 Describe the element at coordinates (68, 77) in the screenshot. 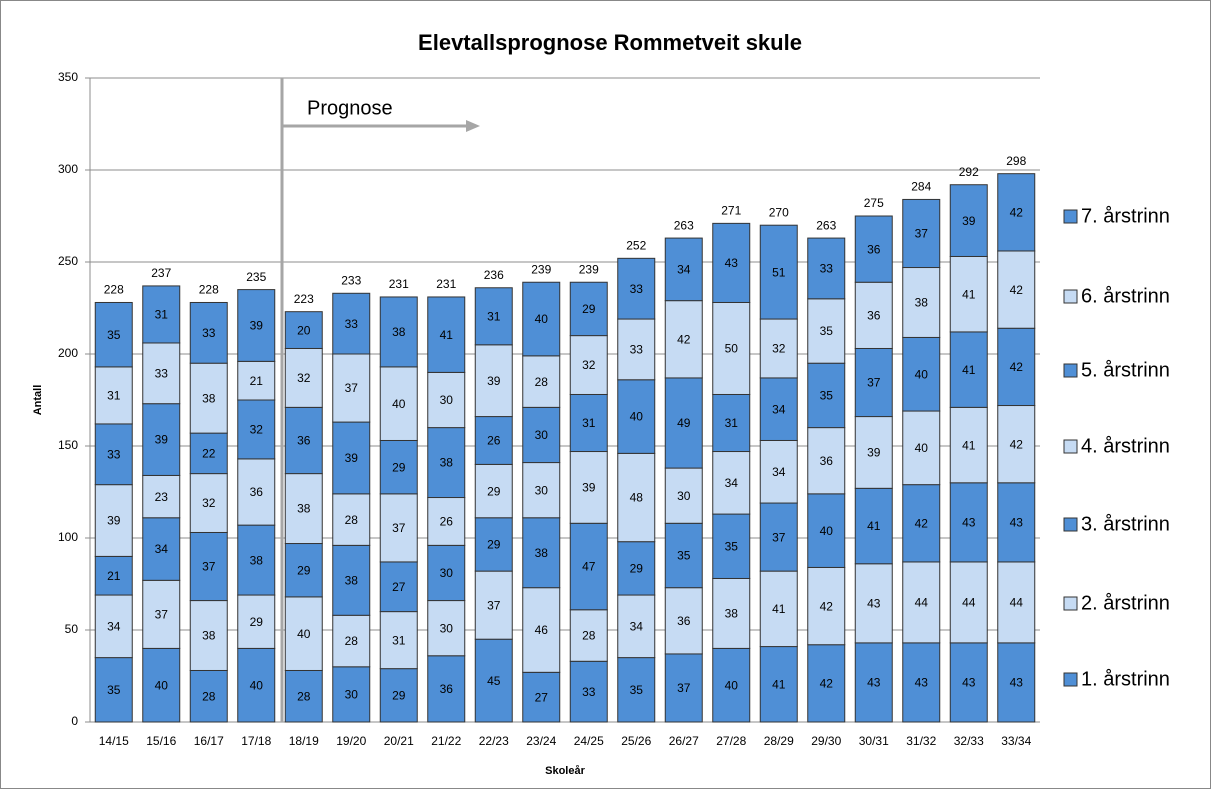

I see `y-tick-label: 350` at that location.